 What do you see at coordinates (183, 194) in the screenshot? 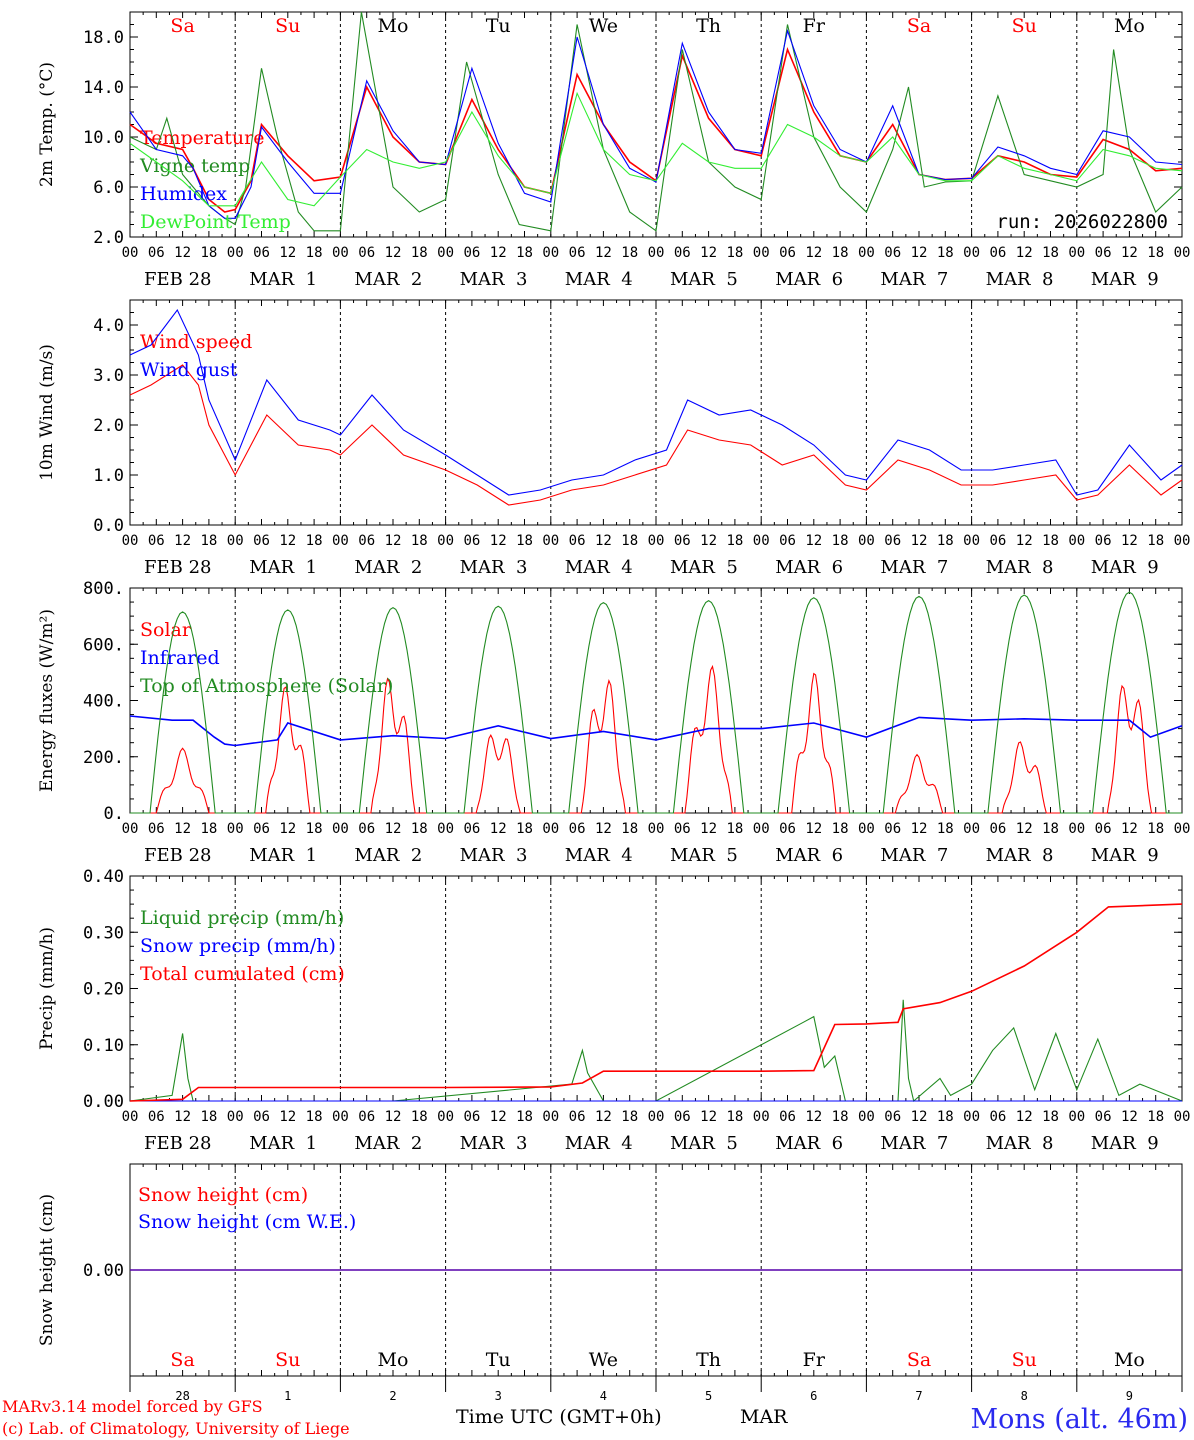
I see `temperature-legend-humidex: Humidex` at bounding box center [183, 194].